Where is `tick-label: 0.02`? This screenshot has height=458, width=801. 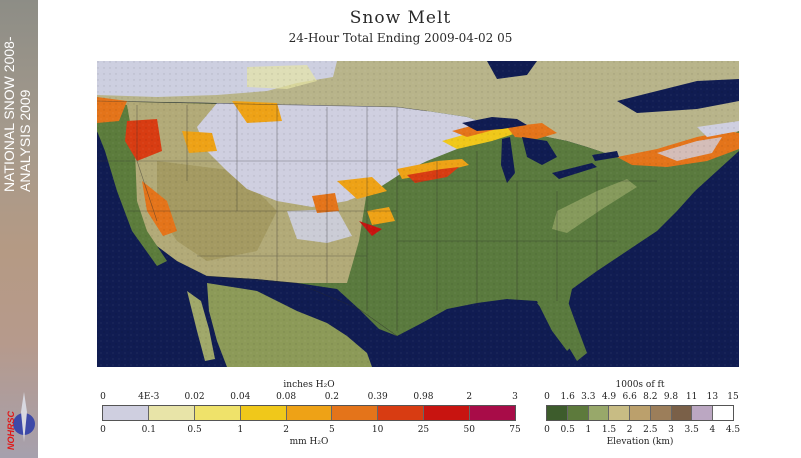
tick-label: 0.02 is located at coordinates (194, 397).